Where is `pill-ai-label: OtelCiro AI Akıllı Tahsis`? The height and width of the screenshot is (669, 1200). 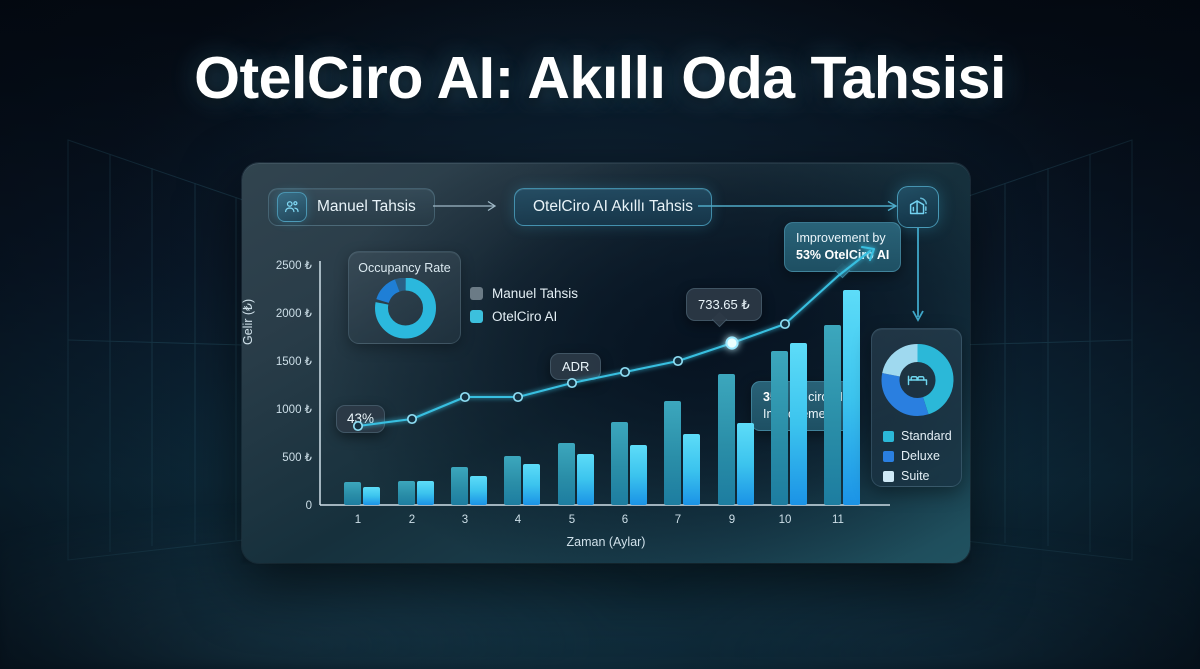
pill-ai-label: OtelCiro AI Akıllı Tahsis is located at coordinates (613, 206).